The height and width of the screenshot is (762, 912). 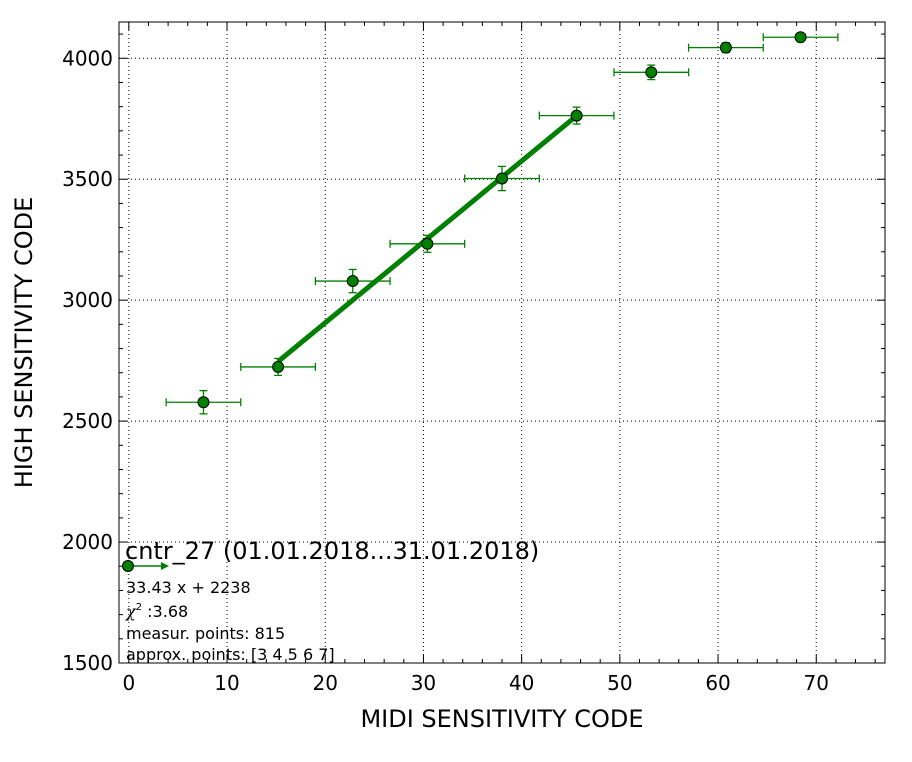 I want to click on y-tick-label: 3000, so click(x=87, y=300).